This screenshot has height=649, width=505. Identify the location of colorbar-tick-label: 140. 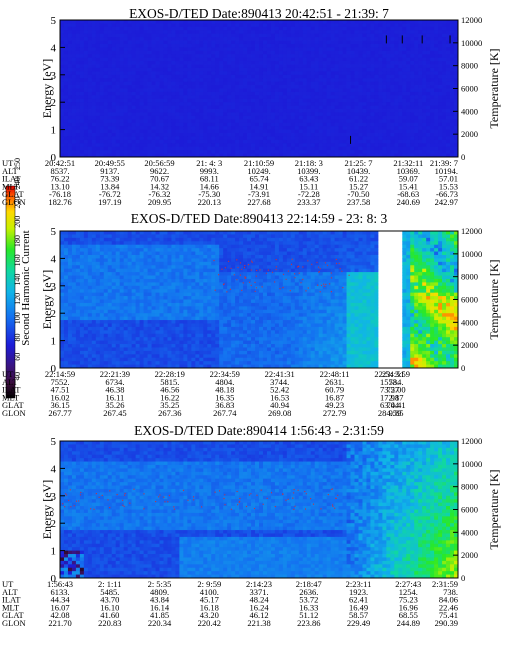
(17, 280).